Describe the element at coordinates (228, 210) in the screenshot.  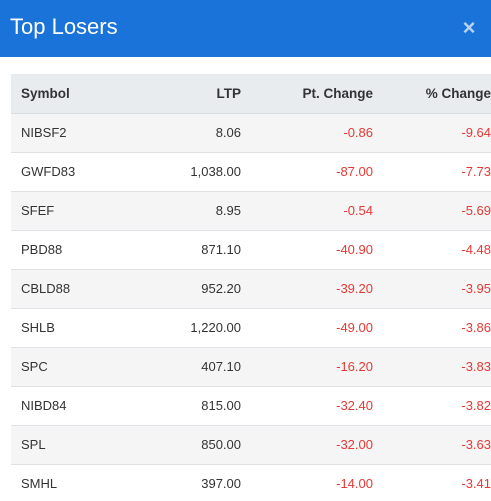
I see `cell-ltp: 8.95` at that location.